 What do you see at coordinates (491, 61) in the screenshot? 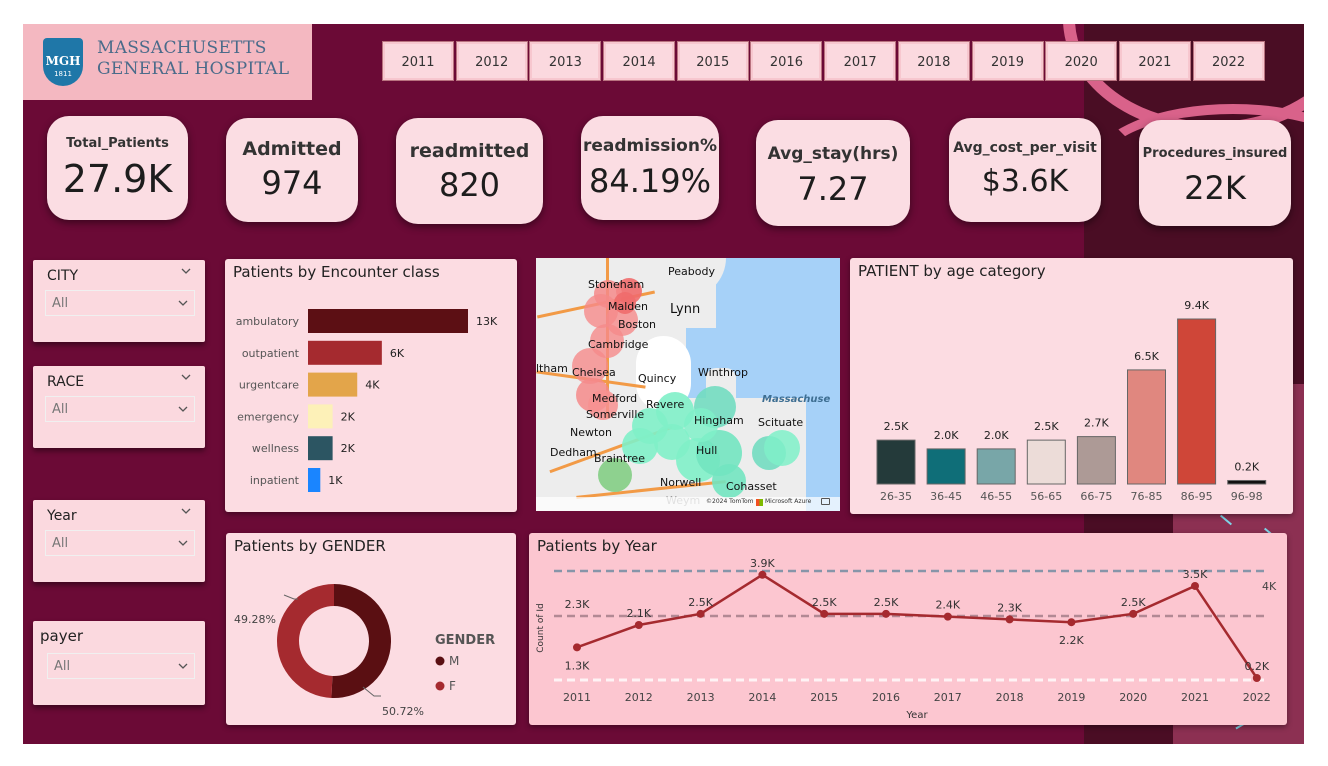
I see `year-button-2012: 2012` at bounding box center [491, 61].